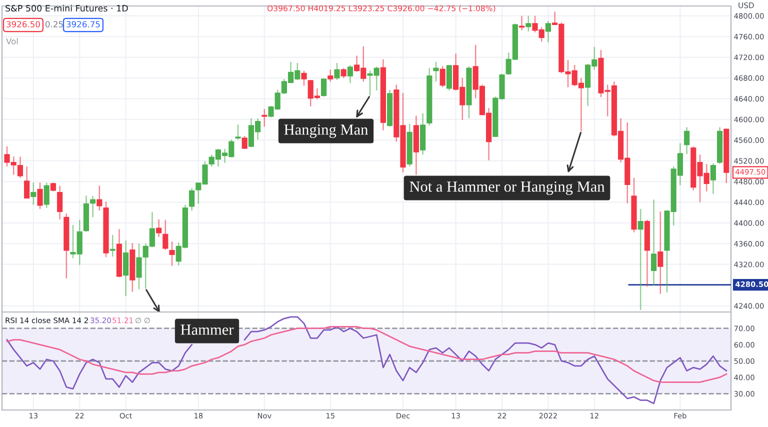 The width and height of the screenshot is (768, 427). Describe the element at coordinates (326, 131) in the screenshot. I see `annotation: Hanging Man` at that location.